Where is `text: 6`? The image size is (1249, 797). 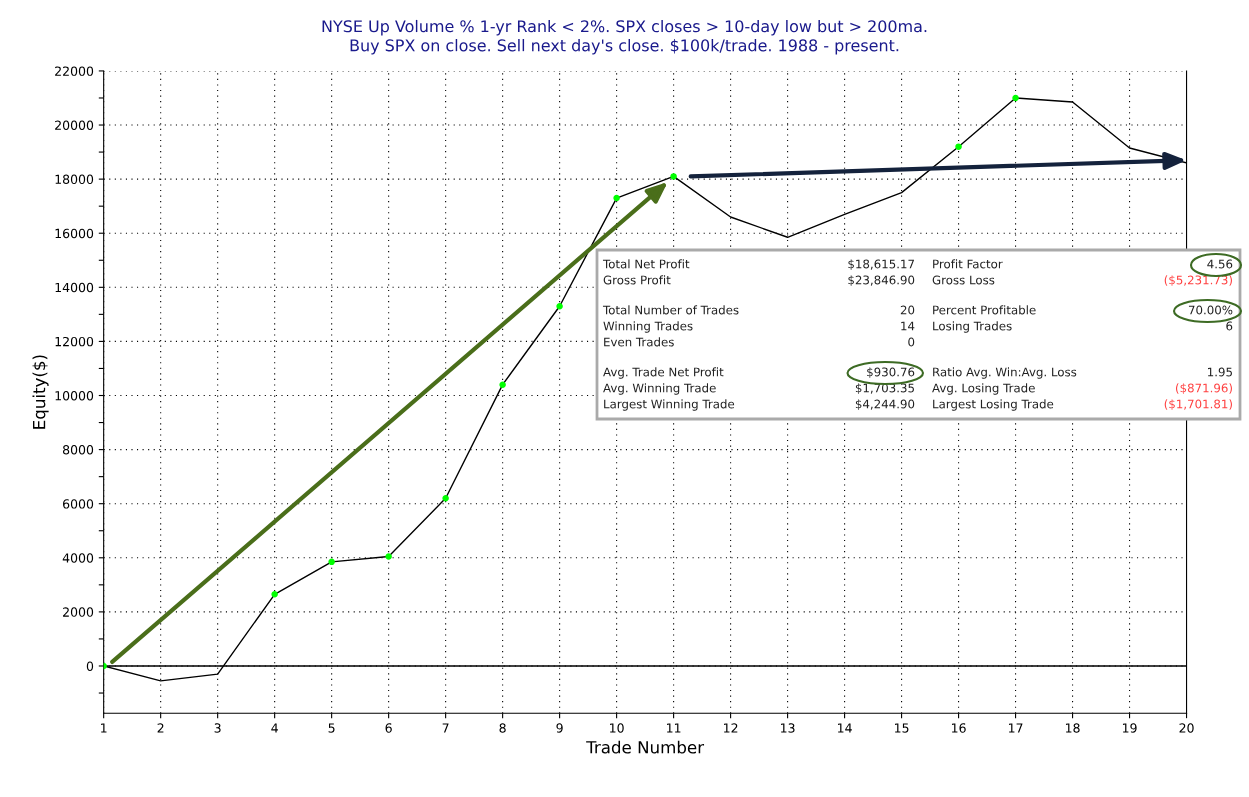 text: 6 is located at coordinates (1229, 326).